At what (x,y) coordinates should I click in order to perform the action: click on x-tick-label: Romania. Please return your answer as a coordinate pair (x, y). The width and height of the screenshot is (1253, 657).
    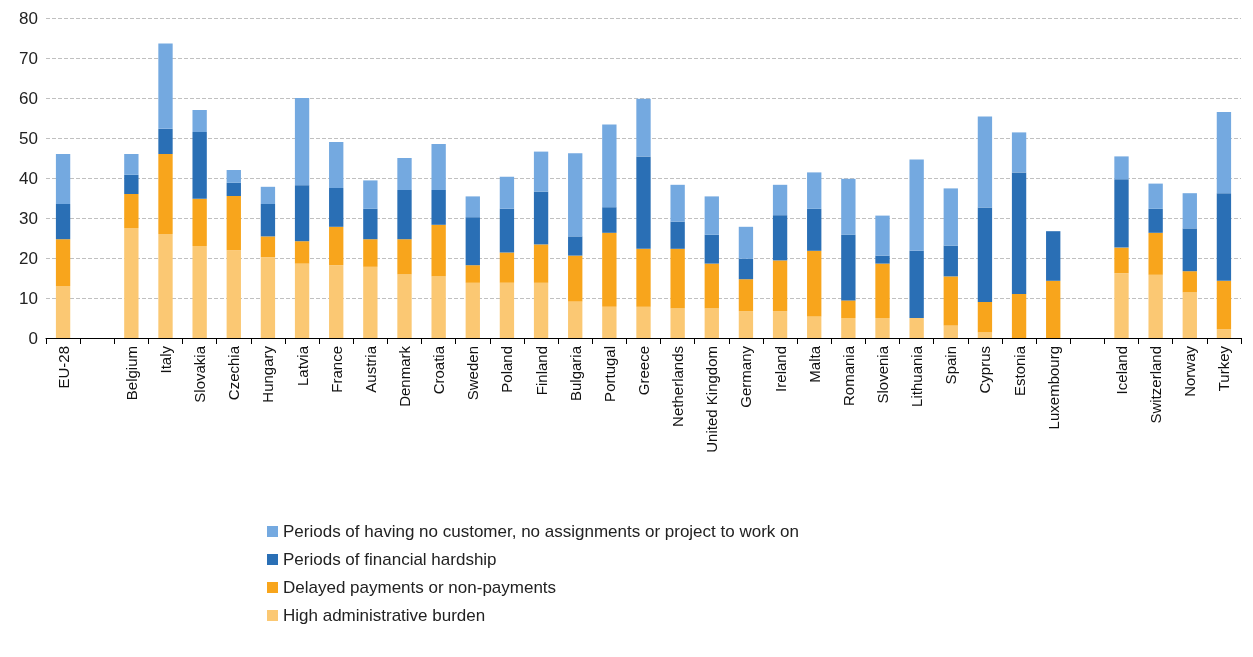
    Looking at the image, I should click on (848, 376).